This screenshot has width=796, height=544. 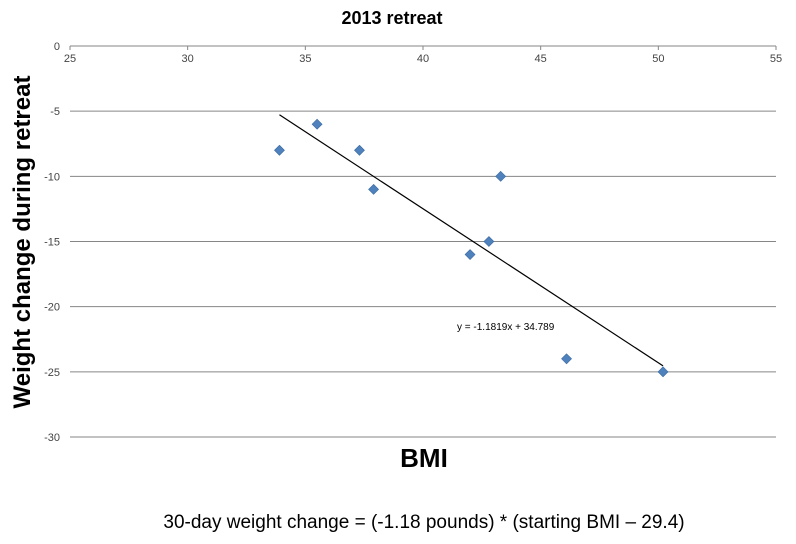 I want to click on x-tick-label: 40, so click(x=423, y=59).